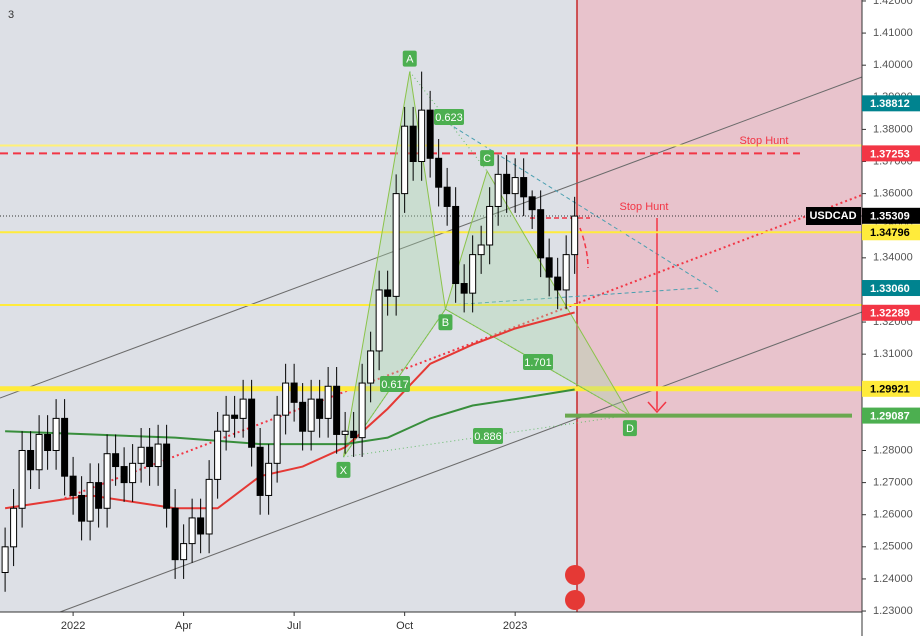  Describe the element at coordinates (431, 624) in the screenshot. I see `time-axis` at that location.